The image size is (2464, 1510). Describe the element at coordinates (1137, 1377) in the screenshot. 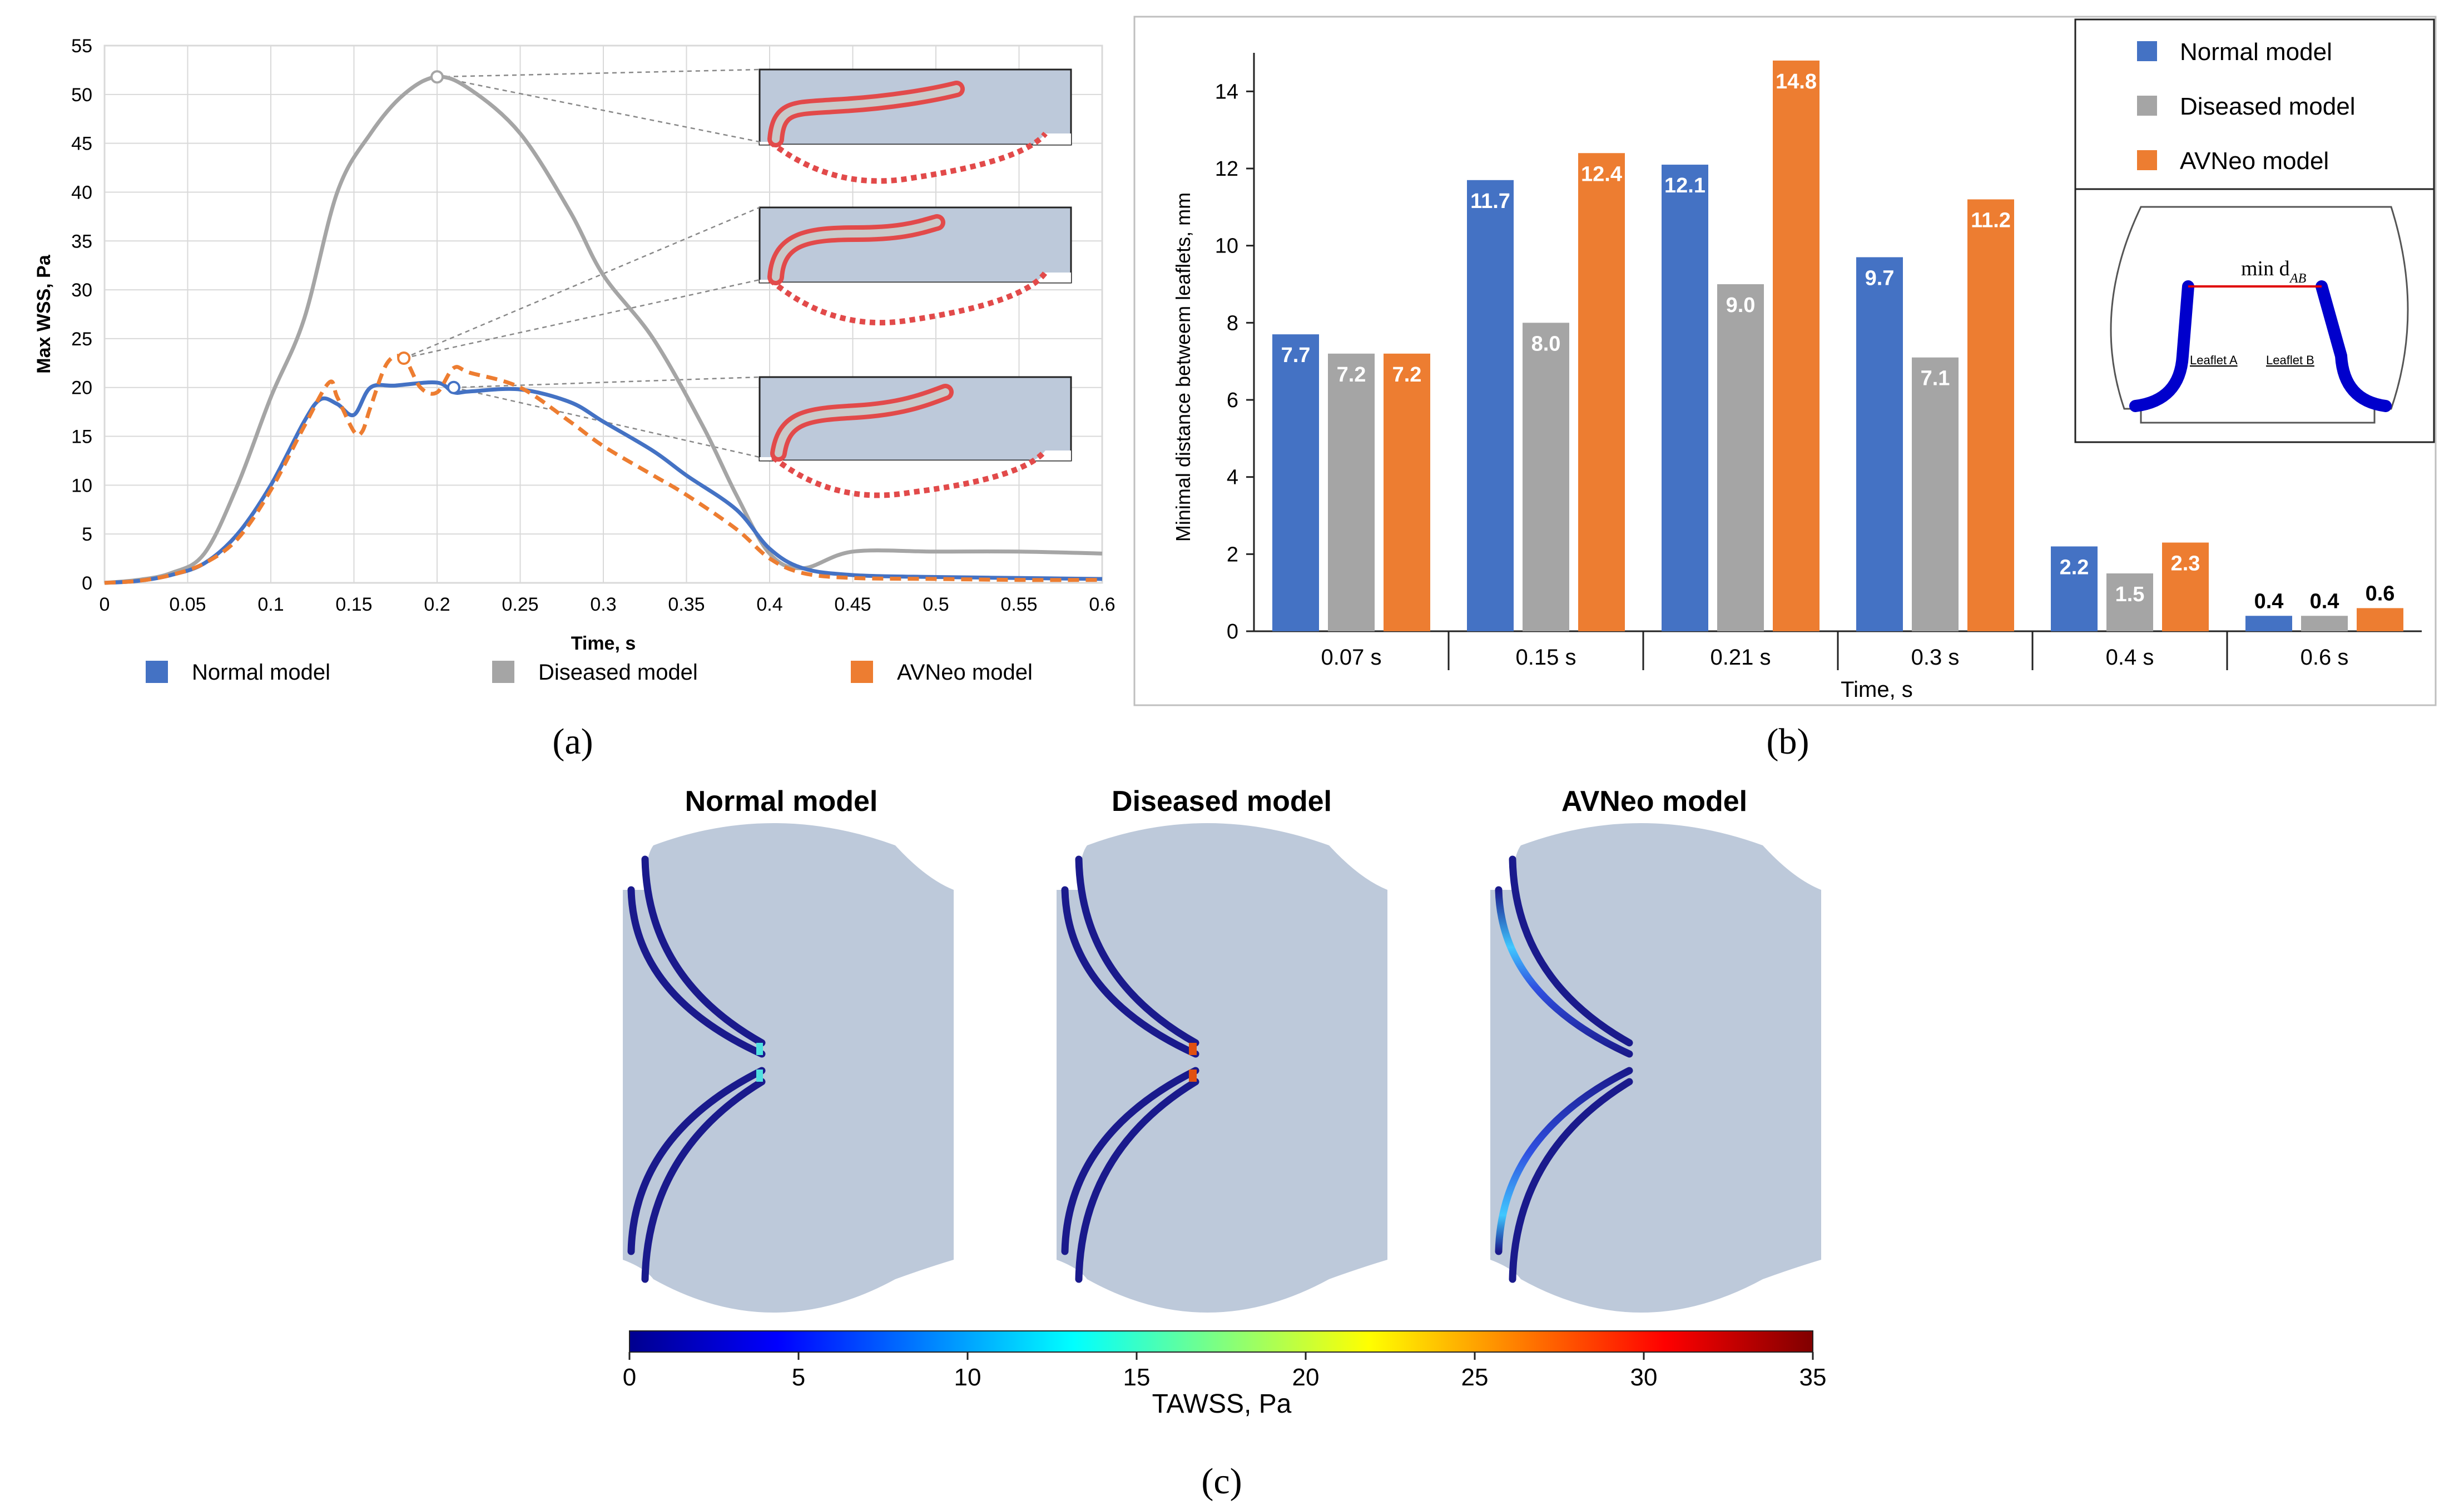

I see `colorbar-tick-label: 15` at that location.